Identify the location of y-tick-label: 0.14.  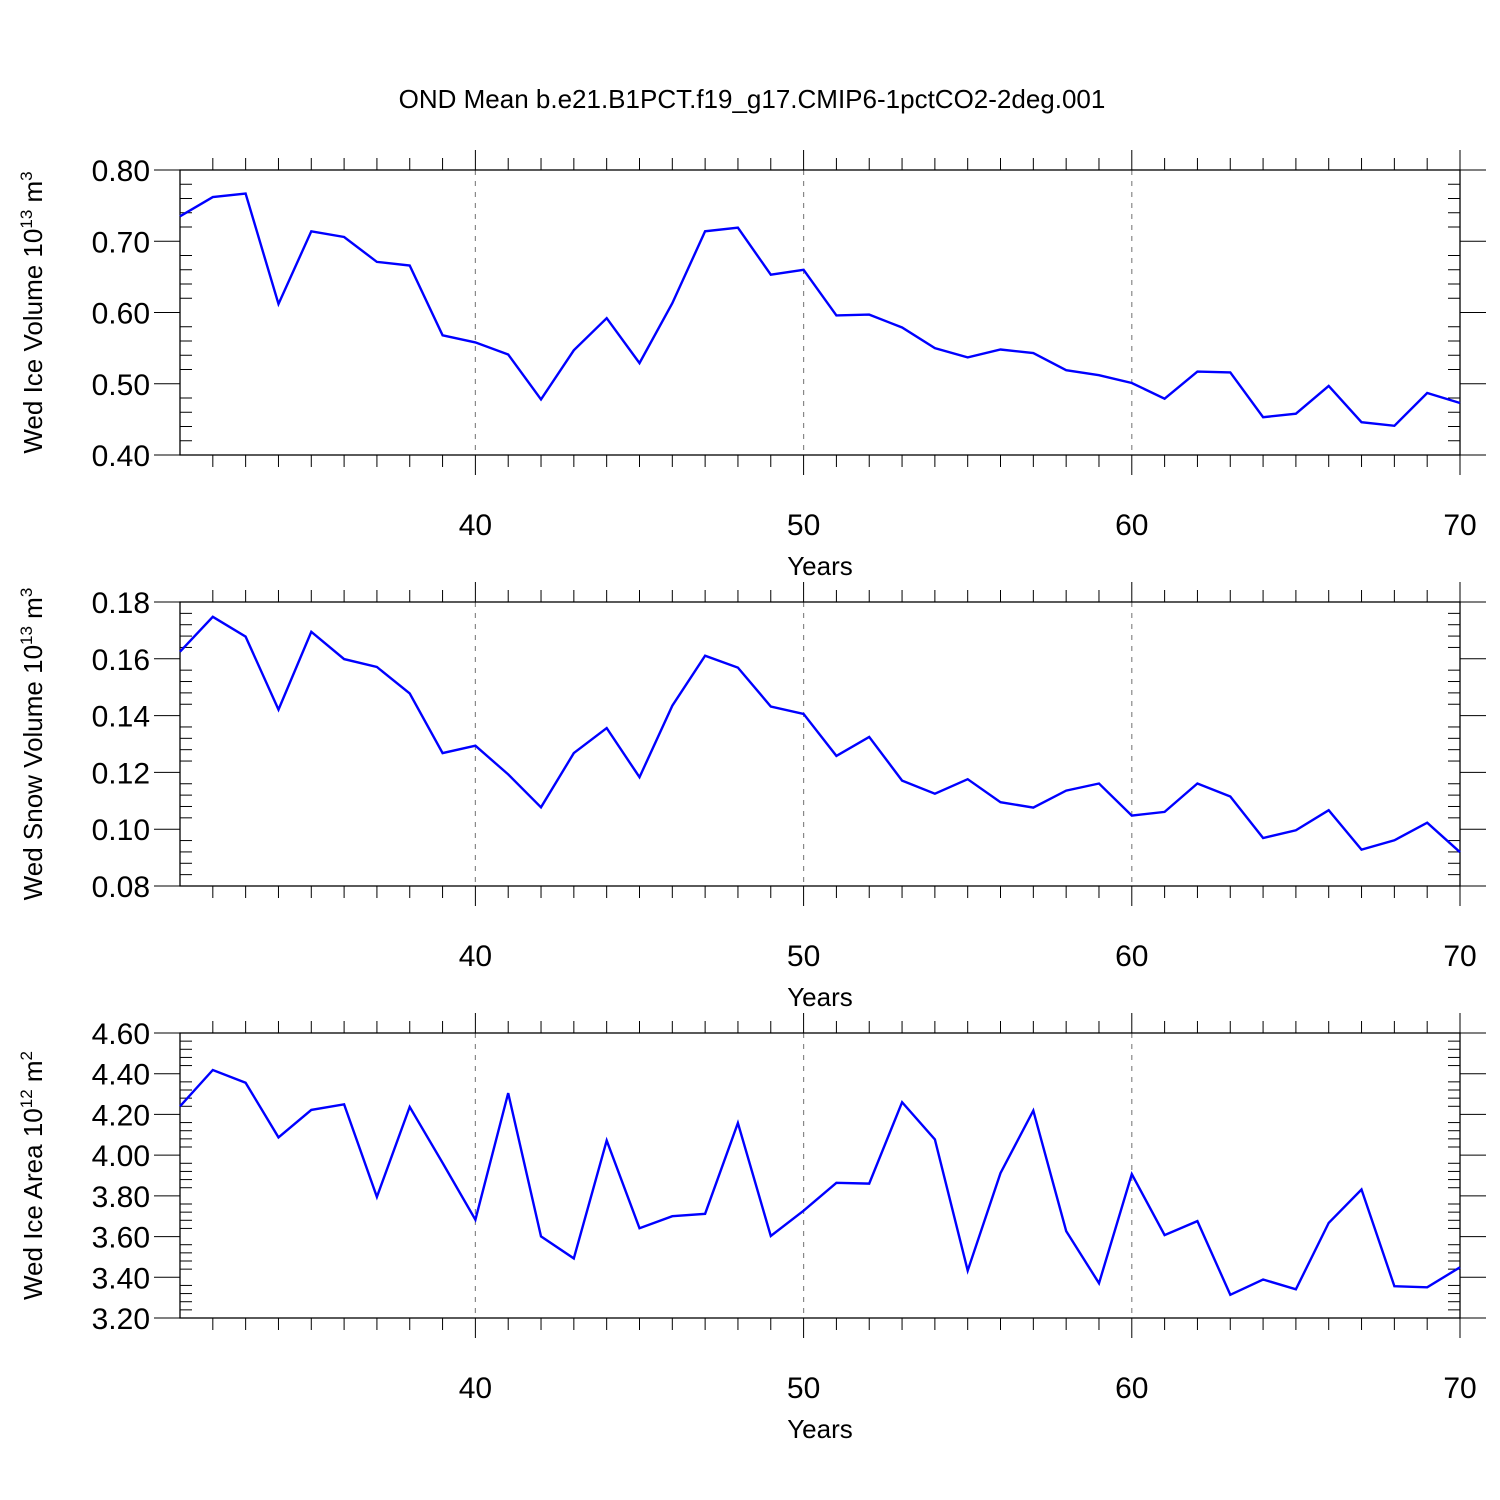
(121, 717).